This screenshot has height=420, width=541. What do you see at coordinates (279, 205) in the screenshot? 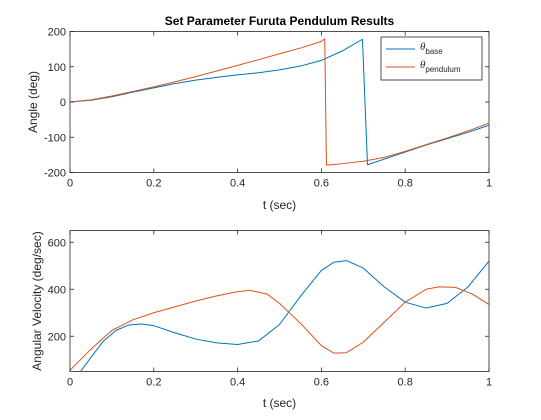
I see `angle-x-axis-label: t (sec)` at bounding box center [279, 205].